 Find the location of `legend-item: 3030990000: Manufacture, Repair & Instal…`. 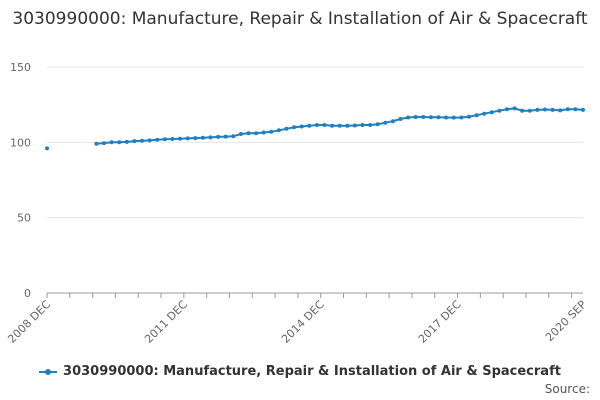

legend-item: 3030990000: Manufacture, Repair & Instal… is located at coordinates (300, 371).